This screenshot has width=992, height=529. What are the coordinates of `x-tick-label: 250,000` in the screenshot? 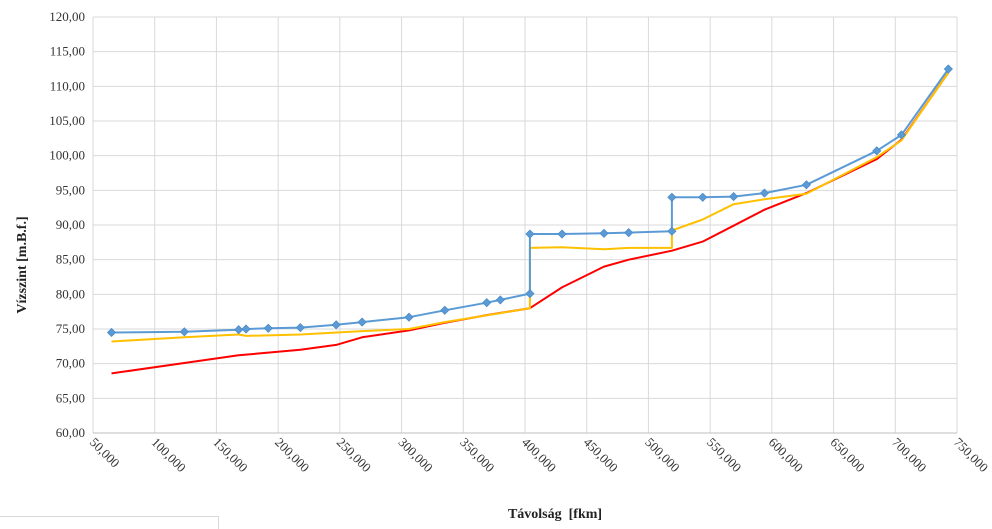 It's located at (354, 455).